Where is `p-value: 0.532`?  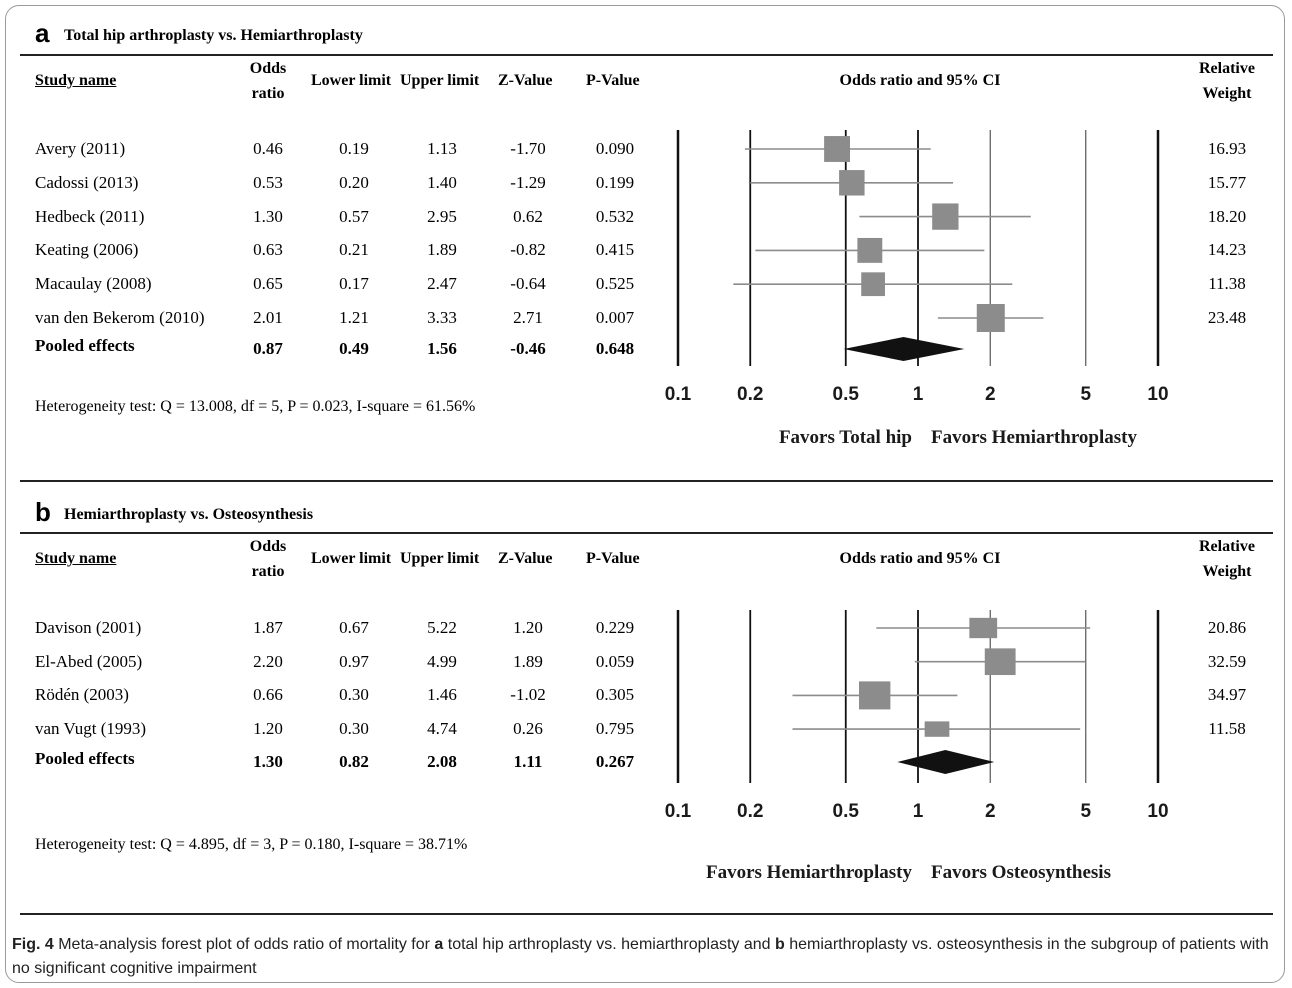
p-value: 0.532 is located at coordinates (615, 216).